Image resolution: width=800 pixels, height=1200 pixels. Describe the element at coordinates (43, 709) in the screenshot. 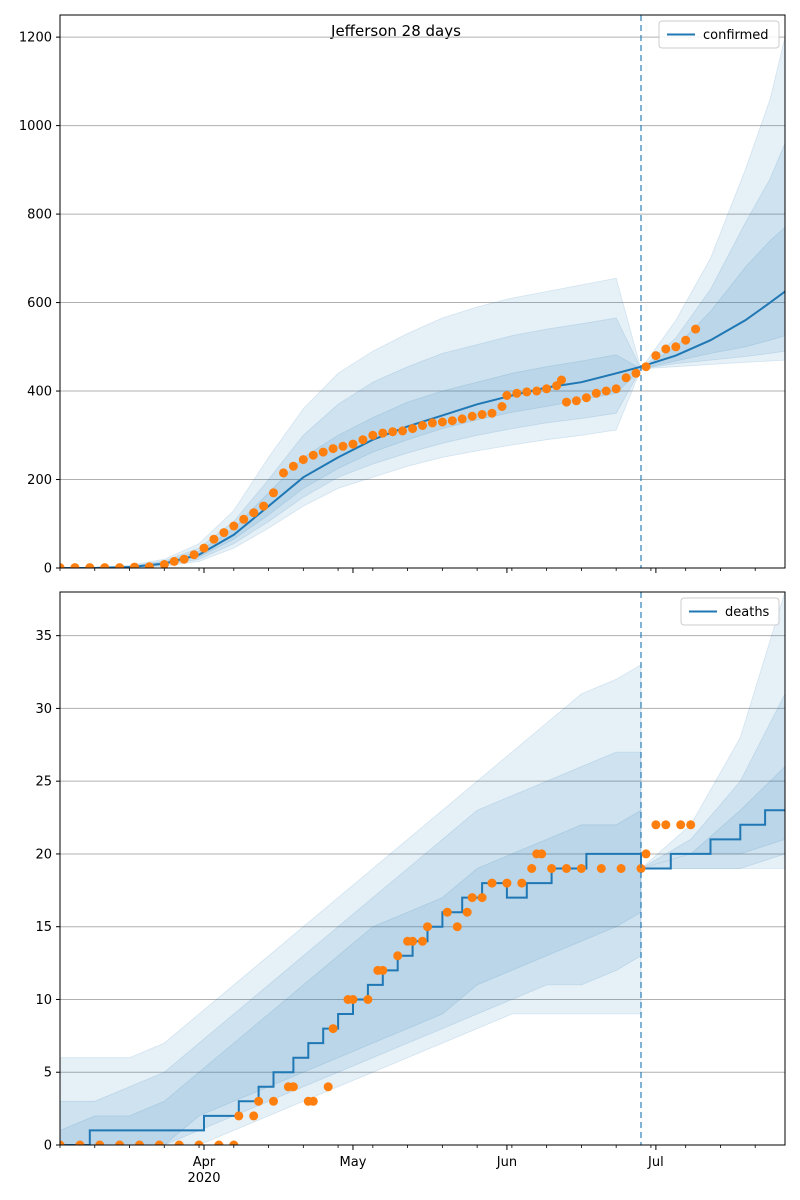

I see `y-tick-label: 30` at that location.